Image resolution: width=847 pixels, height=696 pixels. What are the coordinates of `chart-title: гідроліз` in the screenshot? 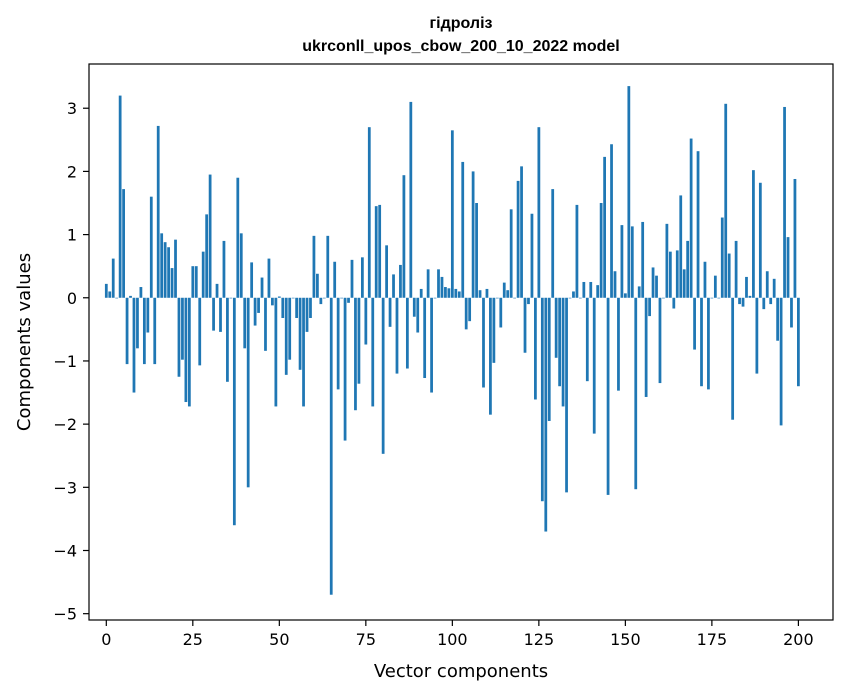 It's located at (461, 23).